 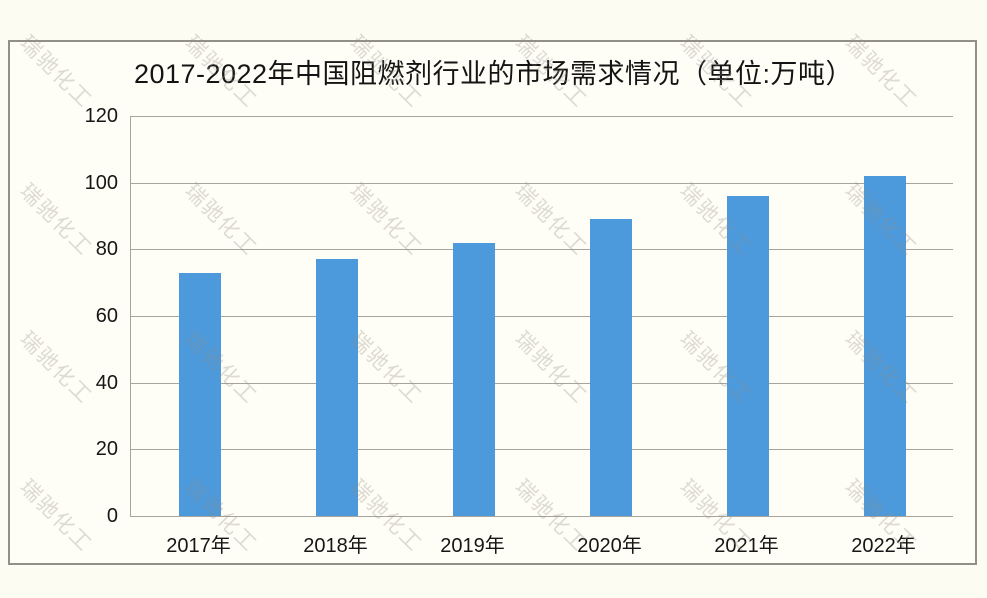 What do you see at coordinates (199, 394) in the screenshot?
I see `bar-2017年` at bounding box center [199, 394].